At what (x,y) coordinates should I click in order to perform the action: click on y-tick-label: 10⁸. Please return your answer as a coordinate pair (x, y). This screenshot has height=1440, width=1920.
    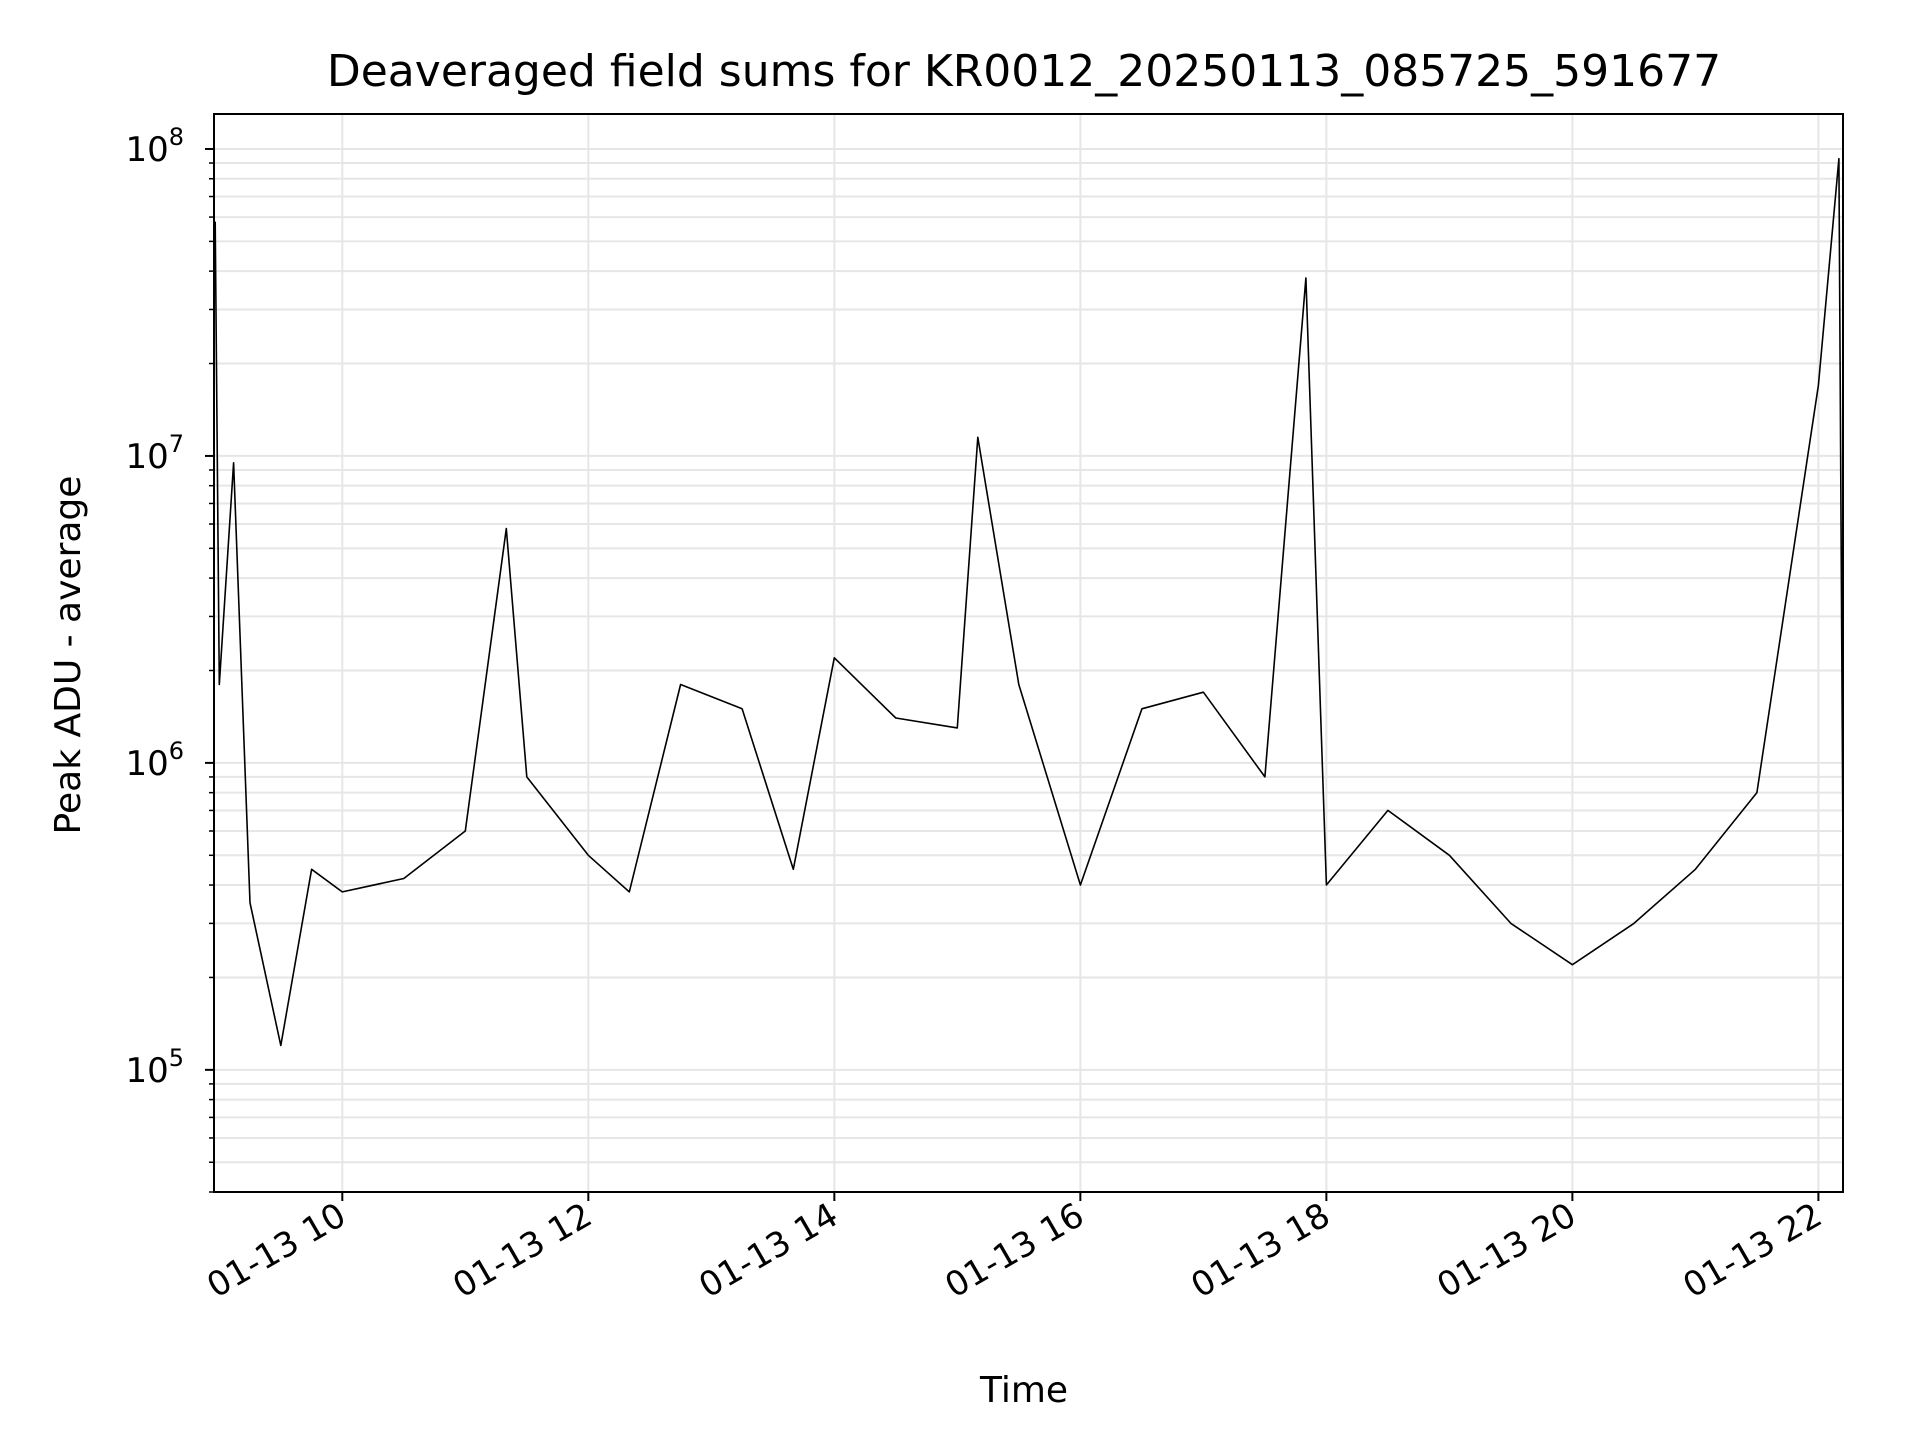
    Looking at the image, I should click on (154, 146).